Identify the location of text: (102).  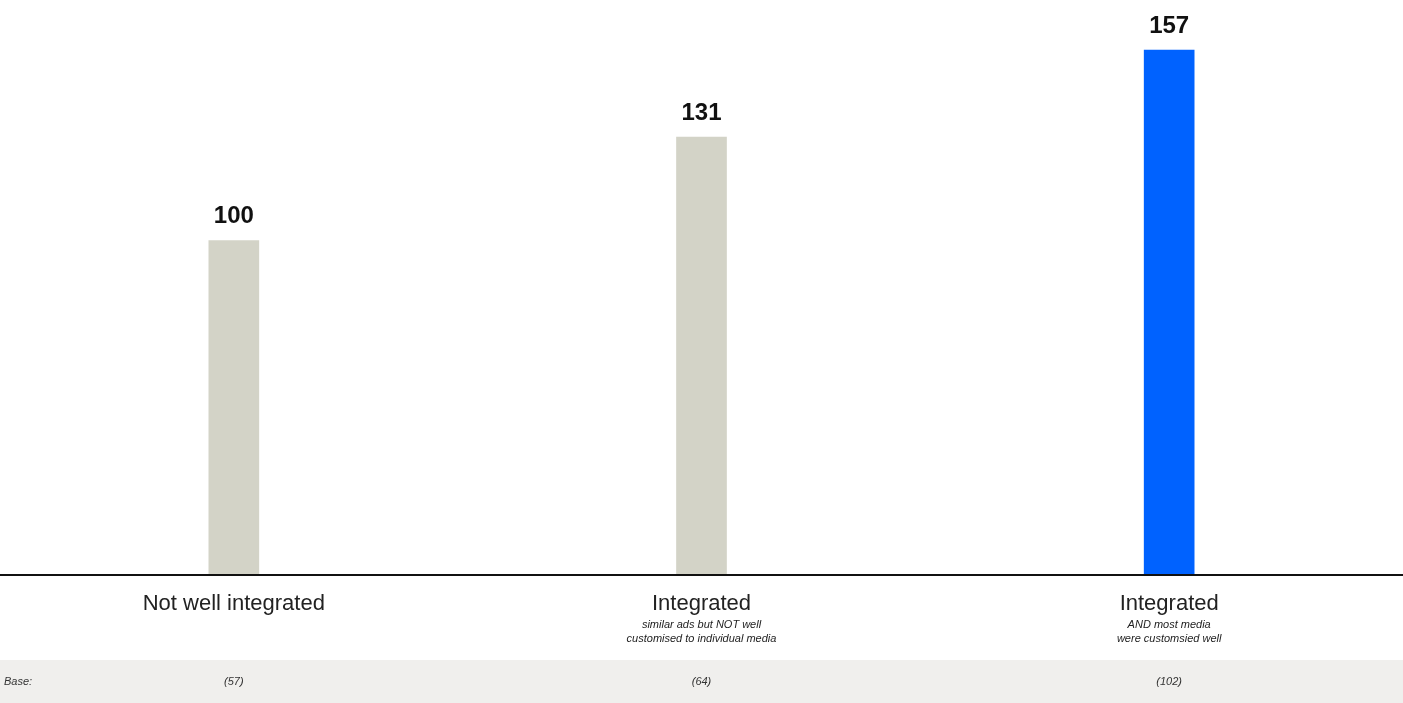
(1169, 681).